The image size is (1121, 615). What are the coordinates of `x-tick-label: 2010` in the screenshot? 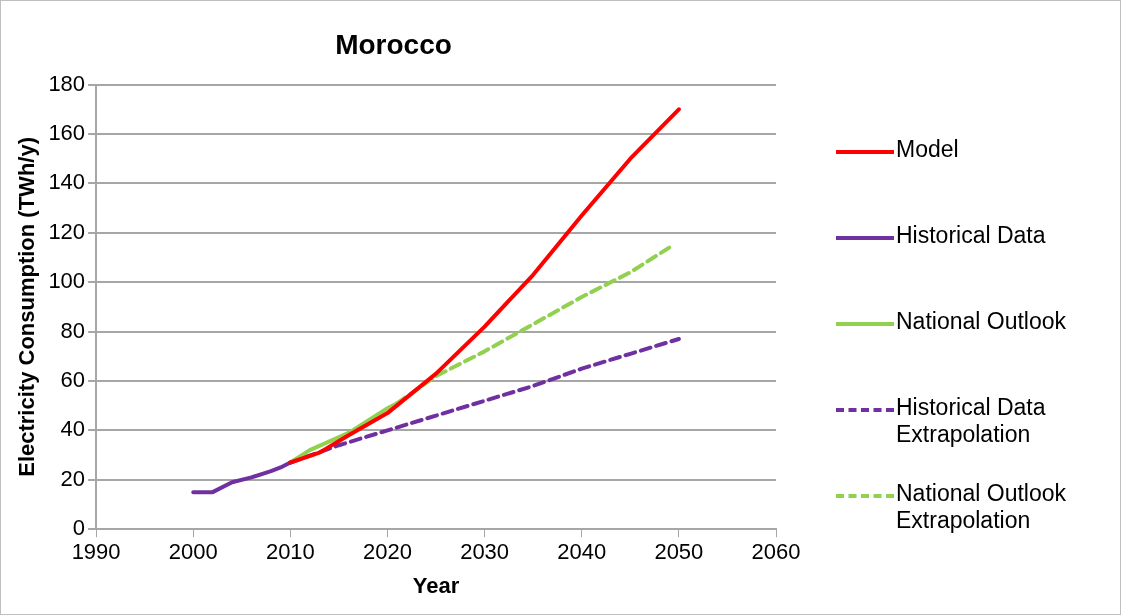 It's located at (290, 552).